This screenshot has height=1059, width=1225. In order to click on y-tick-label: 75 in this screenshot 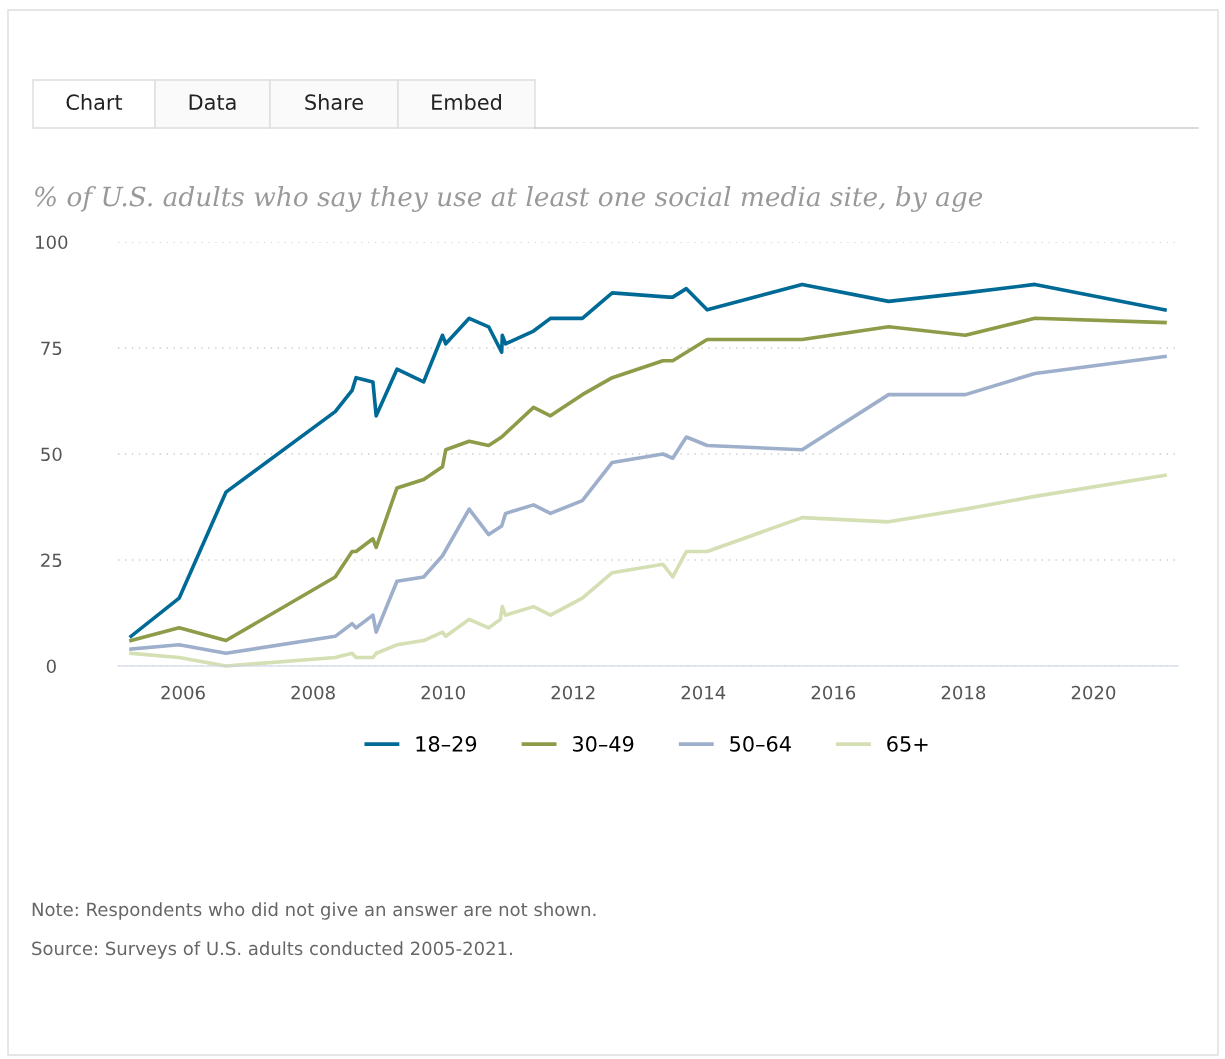, I will do `click(51, 348)`.